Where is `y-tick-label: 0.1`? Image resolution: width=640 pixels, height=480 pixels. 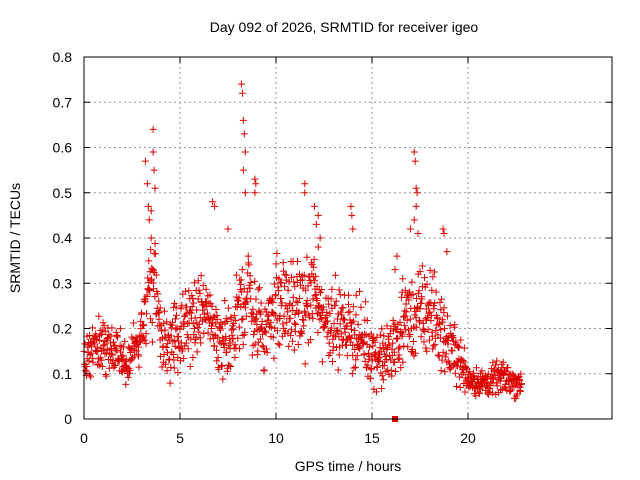
y-tick-label: 0.1 is located at coordinates (63, 374).